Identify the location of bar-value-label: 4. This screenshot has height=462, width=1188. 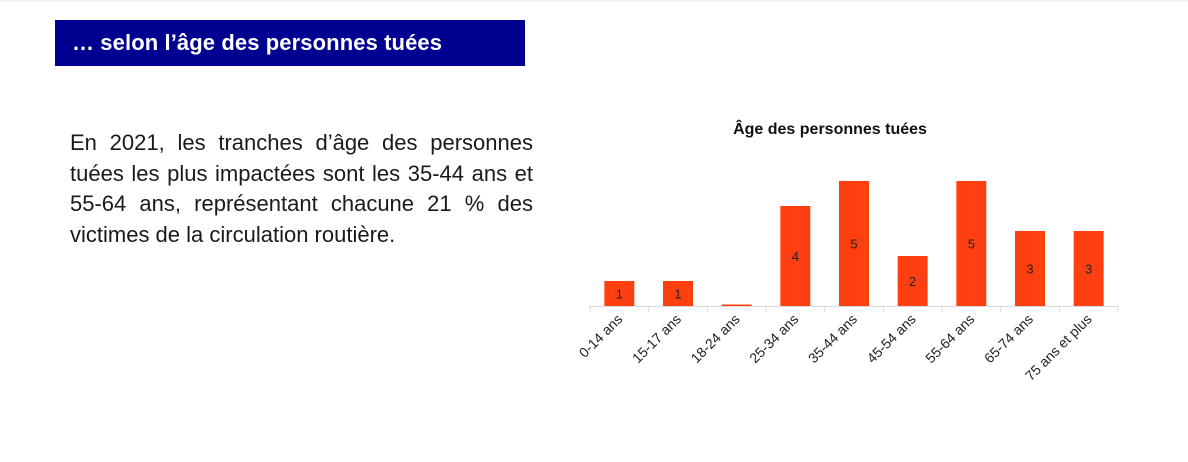
(795, 256).